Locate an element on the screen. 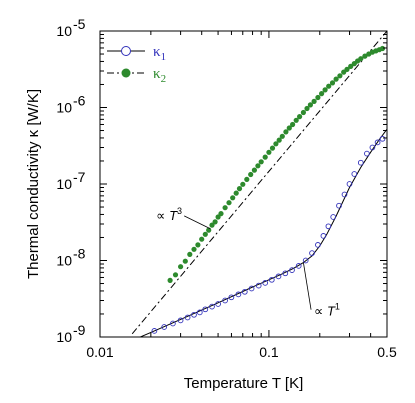 This screenshot has height=403, width=415. power-law-annotation: ∝ T1 is located at coordinates (327, 310).